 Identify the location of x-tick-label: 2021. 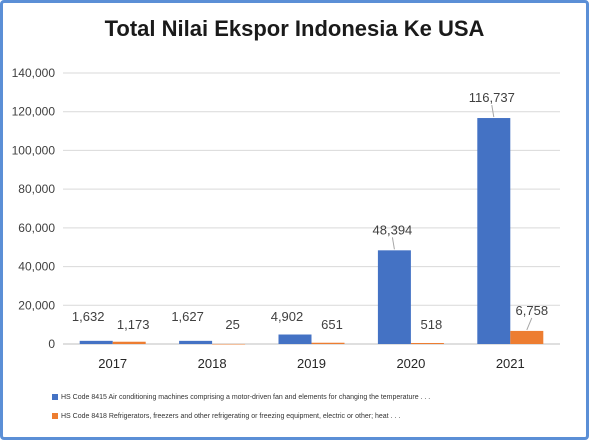
(510, 363).